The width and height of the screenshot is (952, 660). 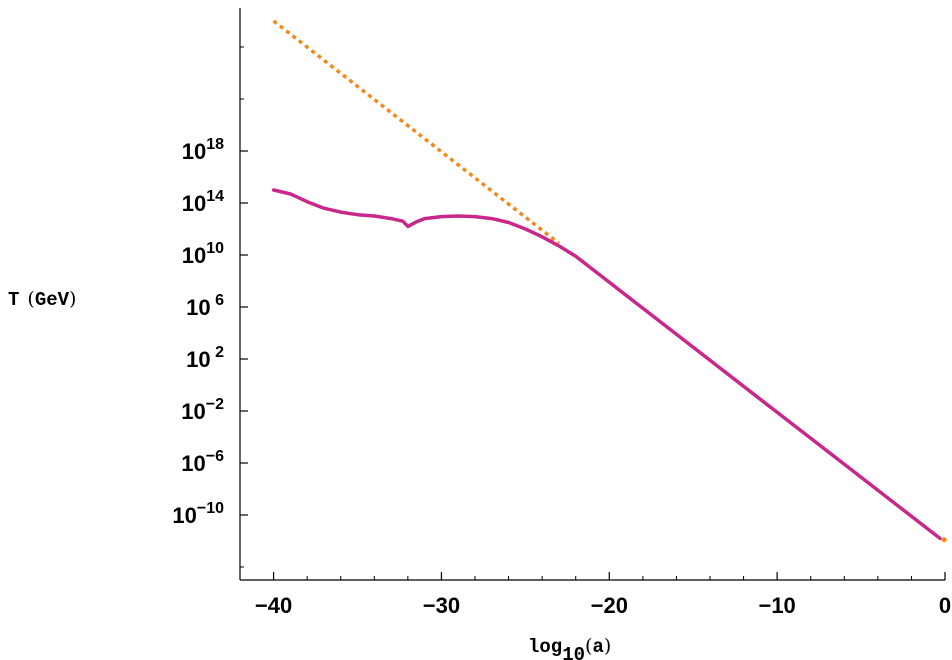 I want to click on x-tick-label: −30, so click(x=441, y=605).